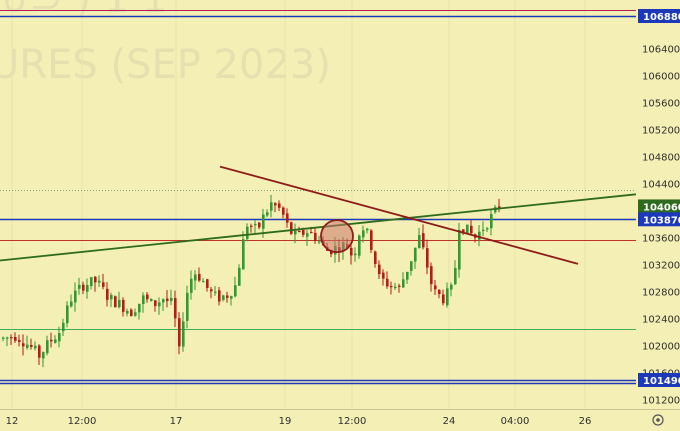  What do you see at coordinates (585, 421) in the screenshot?
I see `x-tick-label-7: 26` at bounding box center [585, 421].